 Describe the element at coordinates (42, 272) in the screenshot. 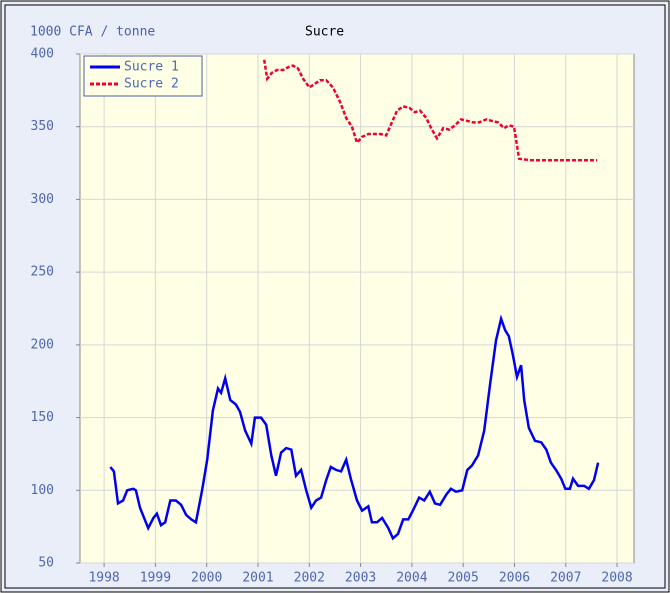

I see `y-tick-label: 250` at that location.